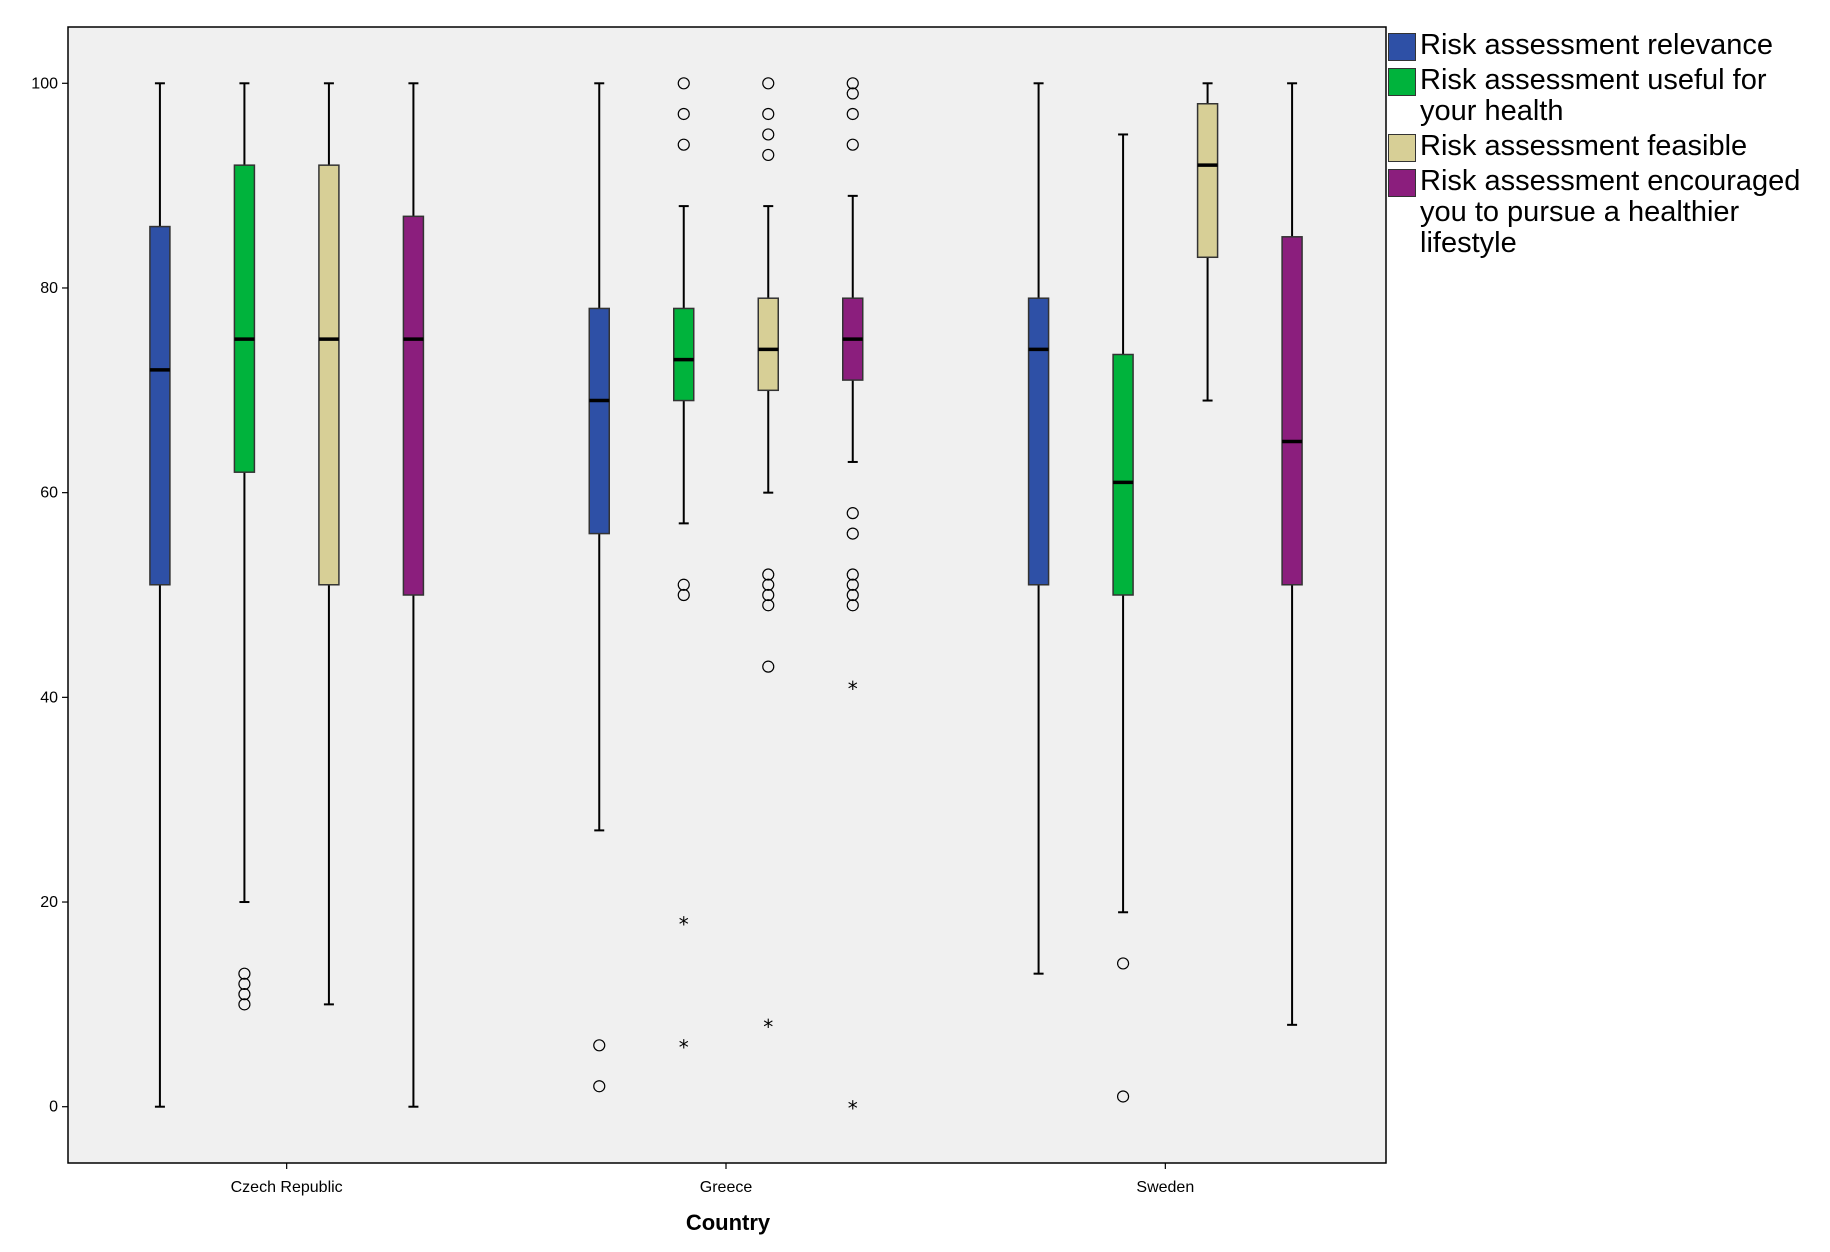 This screenshot has height=1252, width=1830. I want to click on y-tick-label: 20, so click(49, 902).